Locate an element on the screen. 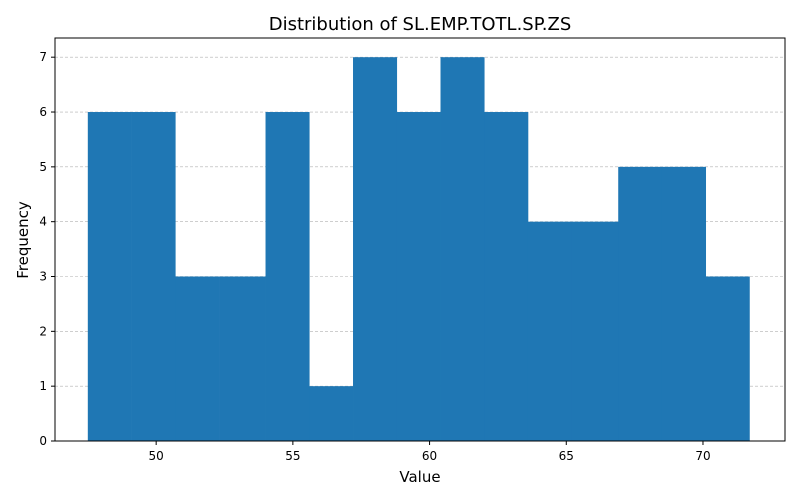 This screenshot has width=800, height=500. y-tick-label: 4 is located at coordinates (43, 222).